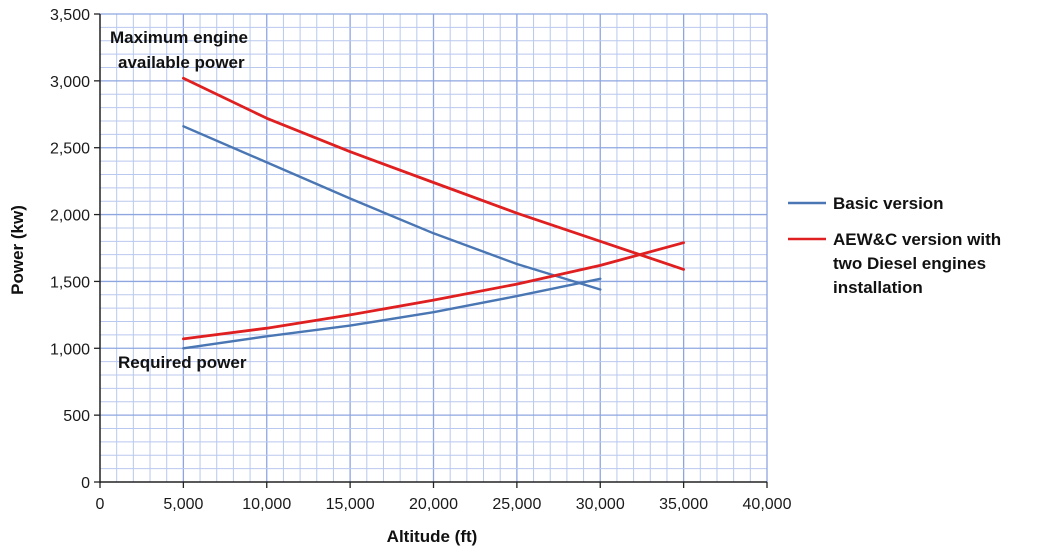 This screenshot has width=1044, height=551. What do you see at coordinates (183, 504) in the screenshot?
I see `x-tick-label: 5,000` at bounding box center [183, 504].